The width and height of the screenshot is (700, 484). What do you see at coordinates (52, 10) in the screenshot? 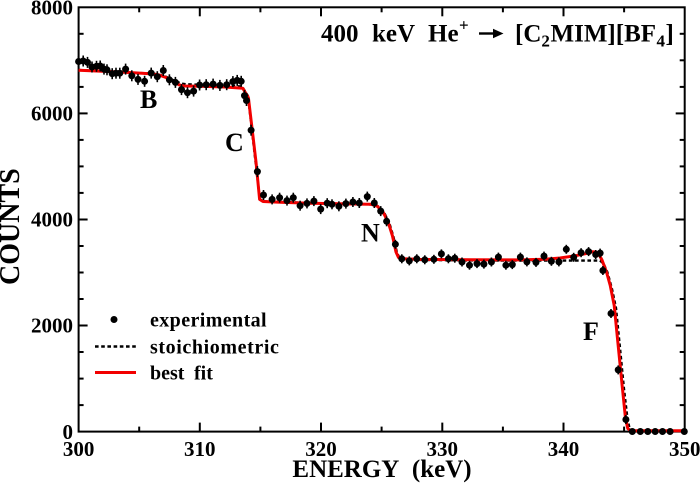
I see `svg-text: 8000` at bounding box center [52, 10].